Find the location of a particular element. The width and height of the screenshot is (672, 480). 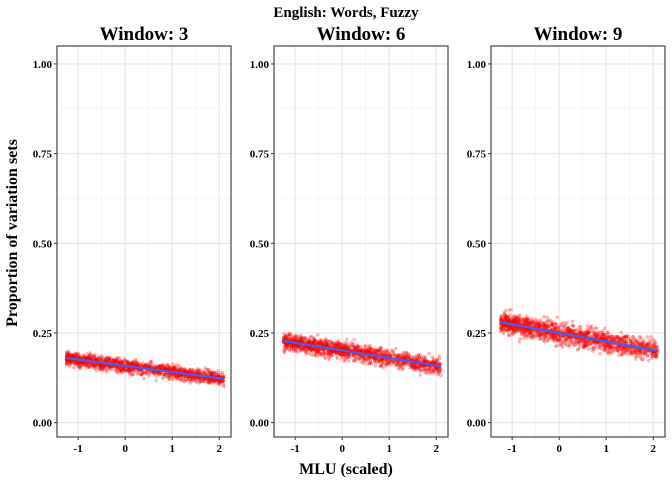

y-tick-label: 0.50 is located at coordinates (43, 244).